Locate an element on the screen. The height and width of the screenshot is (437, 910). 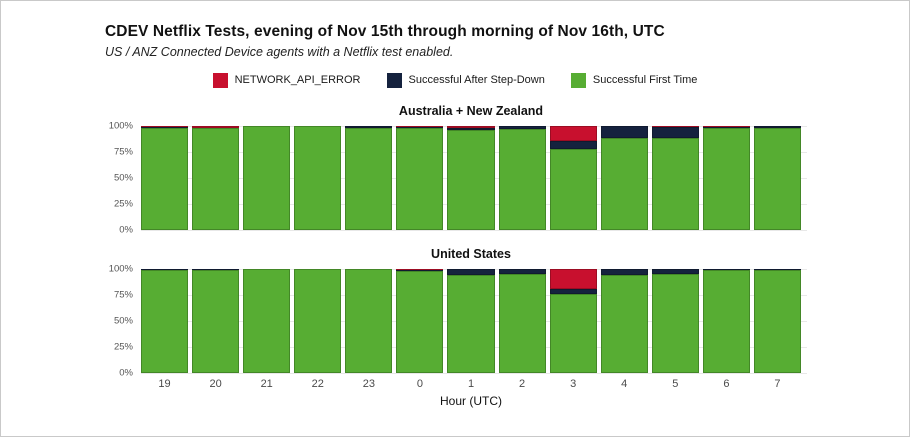
legend-item: NETWORK_API_ERROR is located at coordinates (286, 80).